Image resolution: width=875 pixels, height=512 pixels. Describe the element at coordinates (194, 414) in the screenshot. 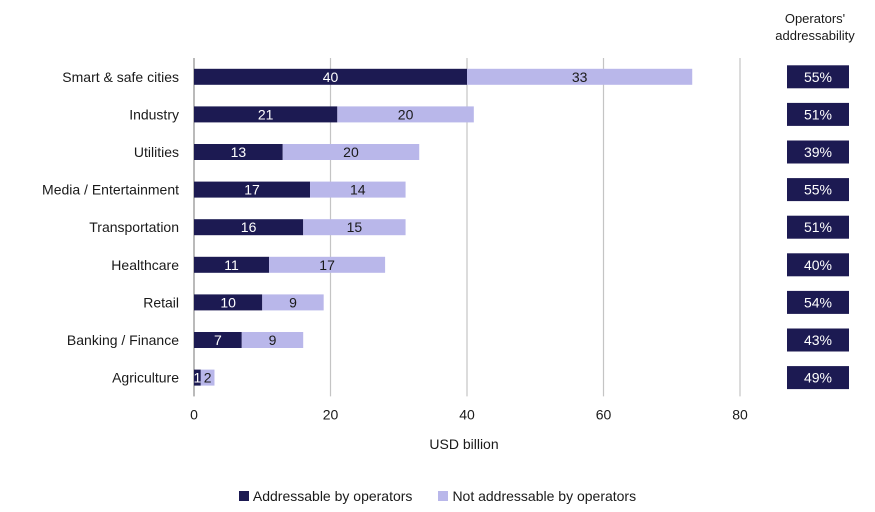

I see `x-tick-label: 0` at that location.